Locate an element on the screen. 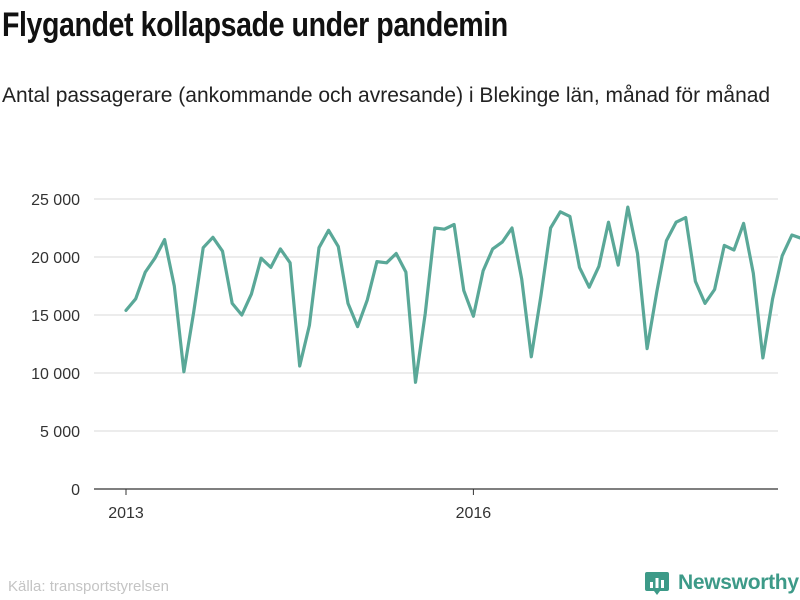  brand-name: Newsworthy is located at coordinates (738, 582).